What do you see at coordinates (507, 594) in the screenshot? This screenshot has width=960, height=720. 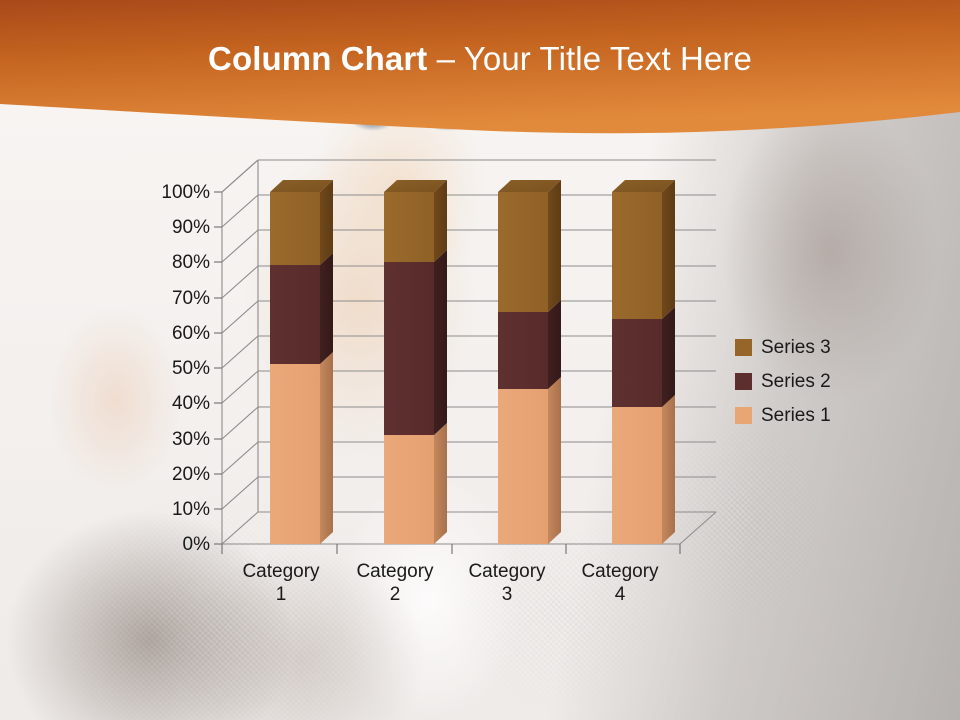 I see `x-axis-label-category-3-line2: 3` at bounding box center [507, 594].